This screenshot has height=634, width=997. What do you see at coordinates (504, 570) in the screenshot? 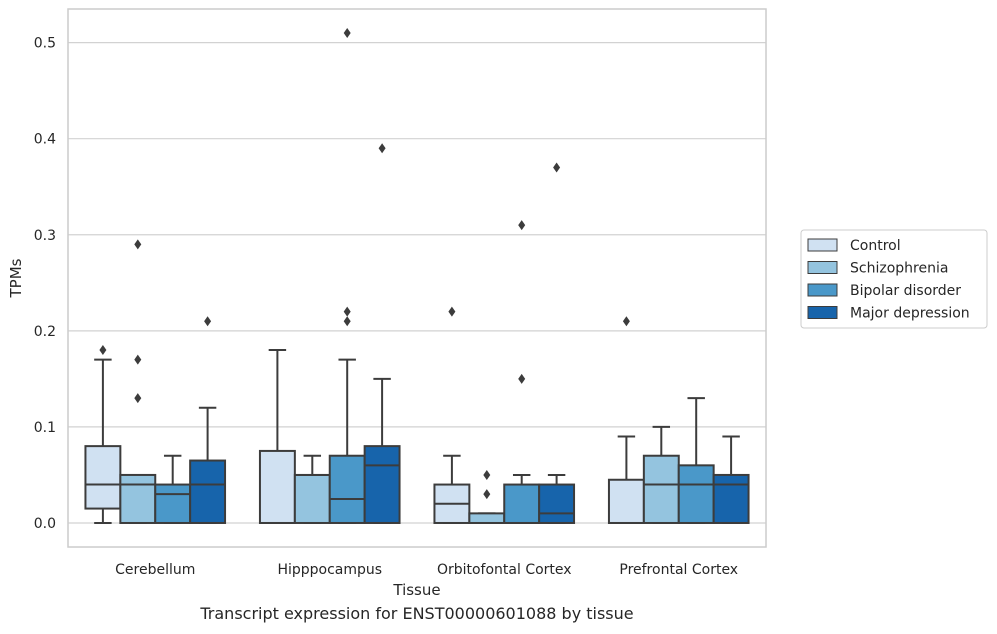
I see `x-tick-label: Orbitofontal Cortex` at bounding box center [504, 570].